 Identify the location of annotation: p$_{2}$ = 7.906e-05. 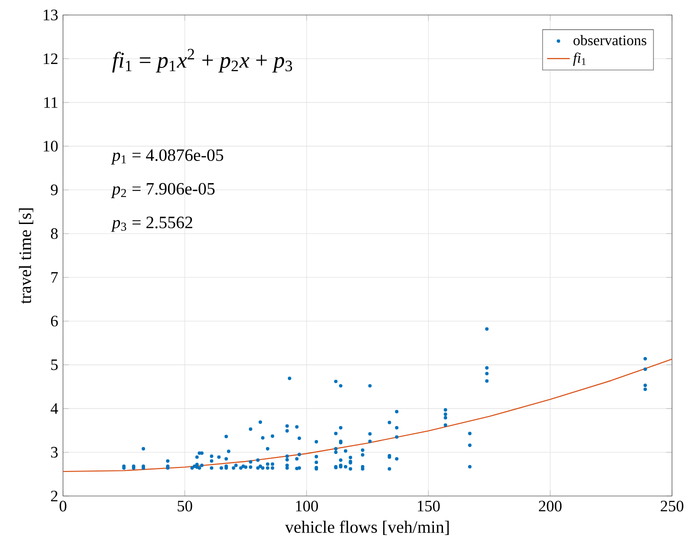
(162, 190).